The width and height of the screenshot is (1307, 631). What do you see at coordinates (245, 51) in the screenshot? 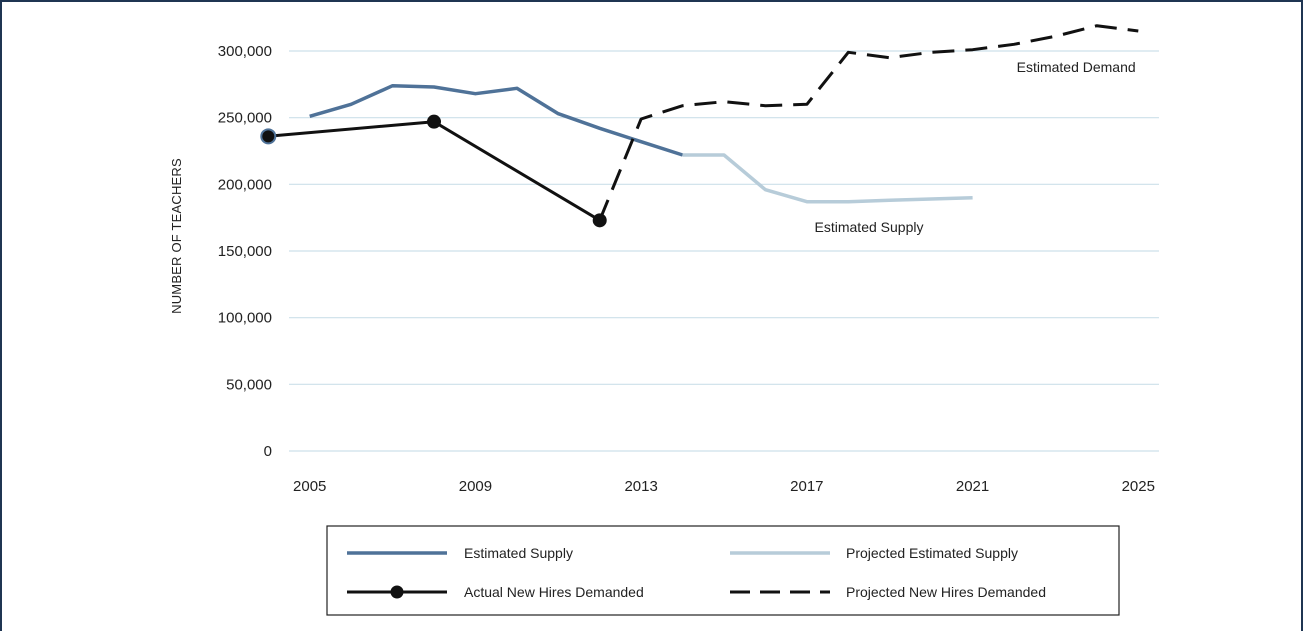
I see `y-tick-label: 300,000` at bounding box center [245, 51].